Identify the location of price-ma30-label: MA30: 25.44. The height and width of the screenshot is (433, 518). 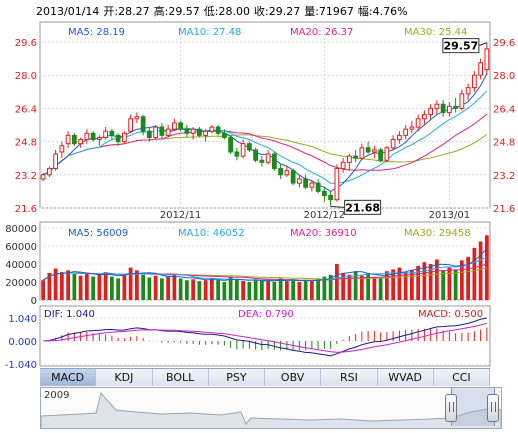
(435, 32).